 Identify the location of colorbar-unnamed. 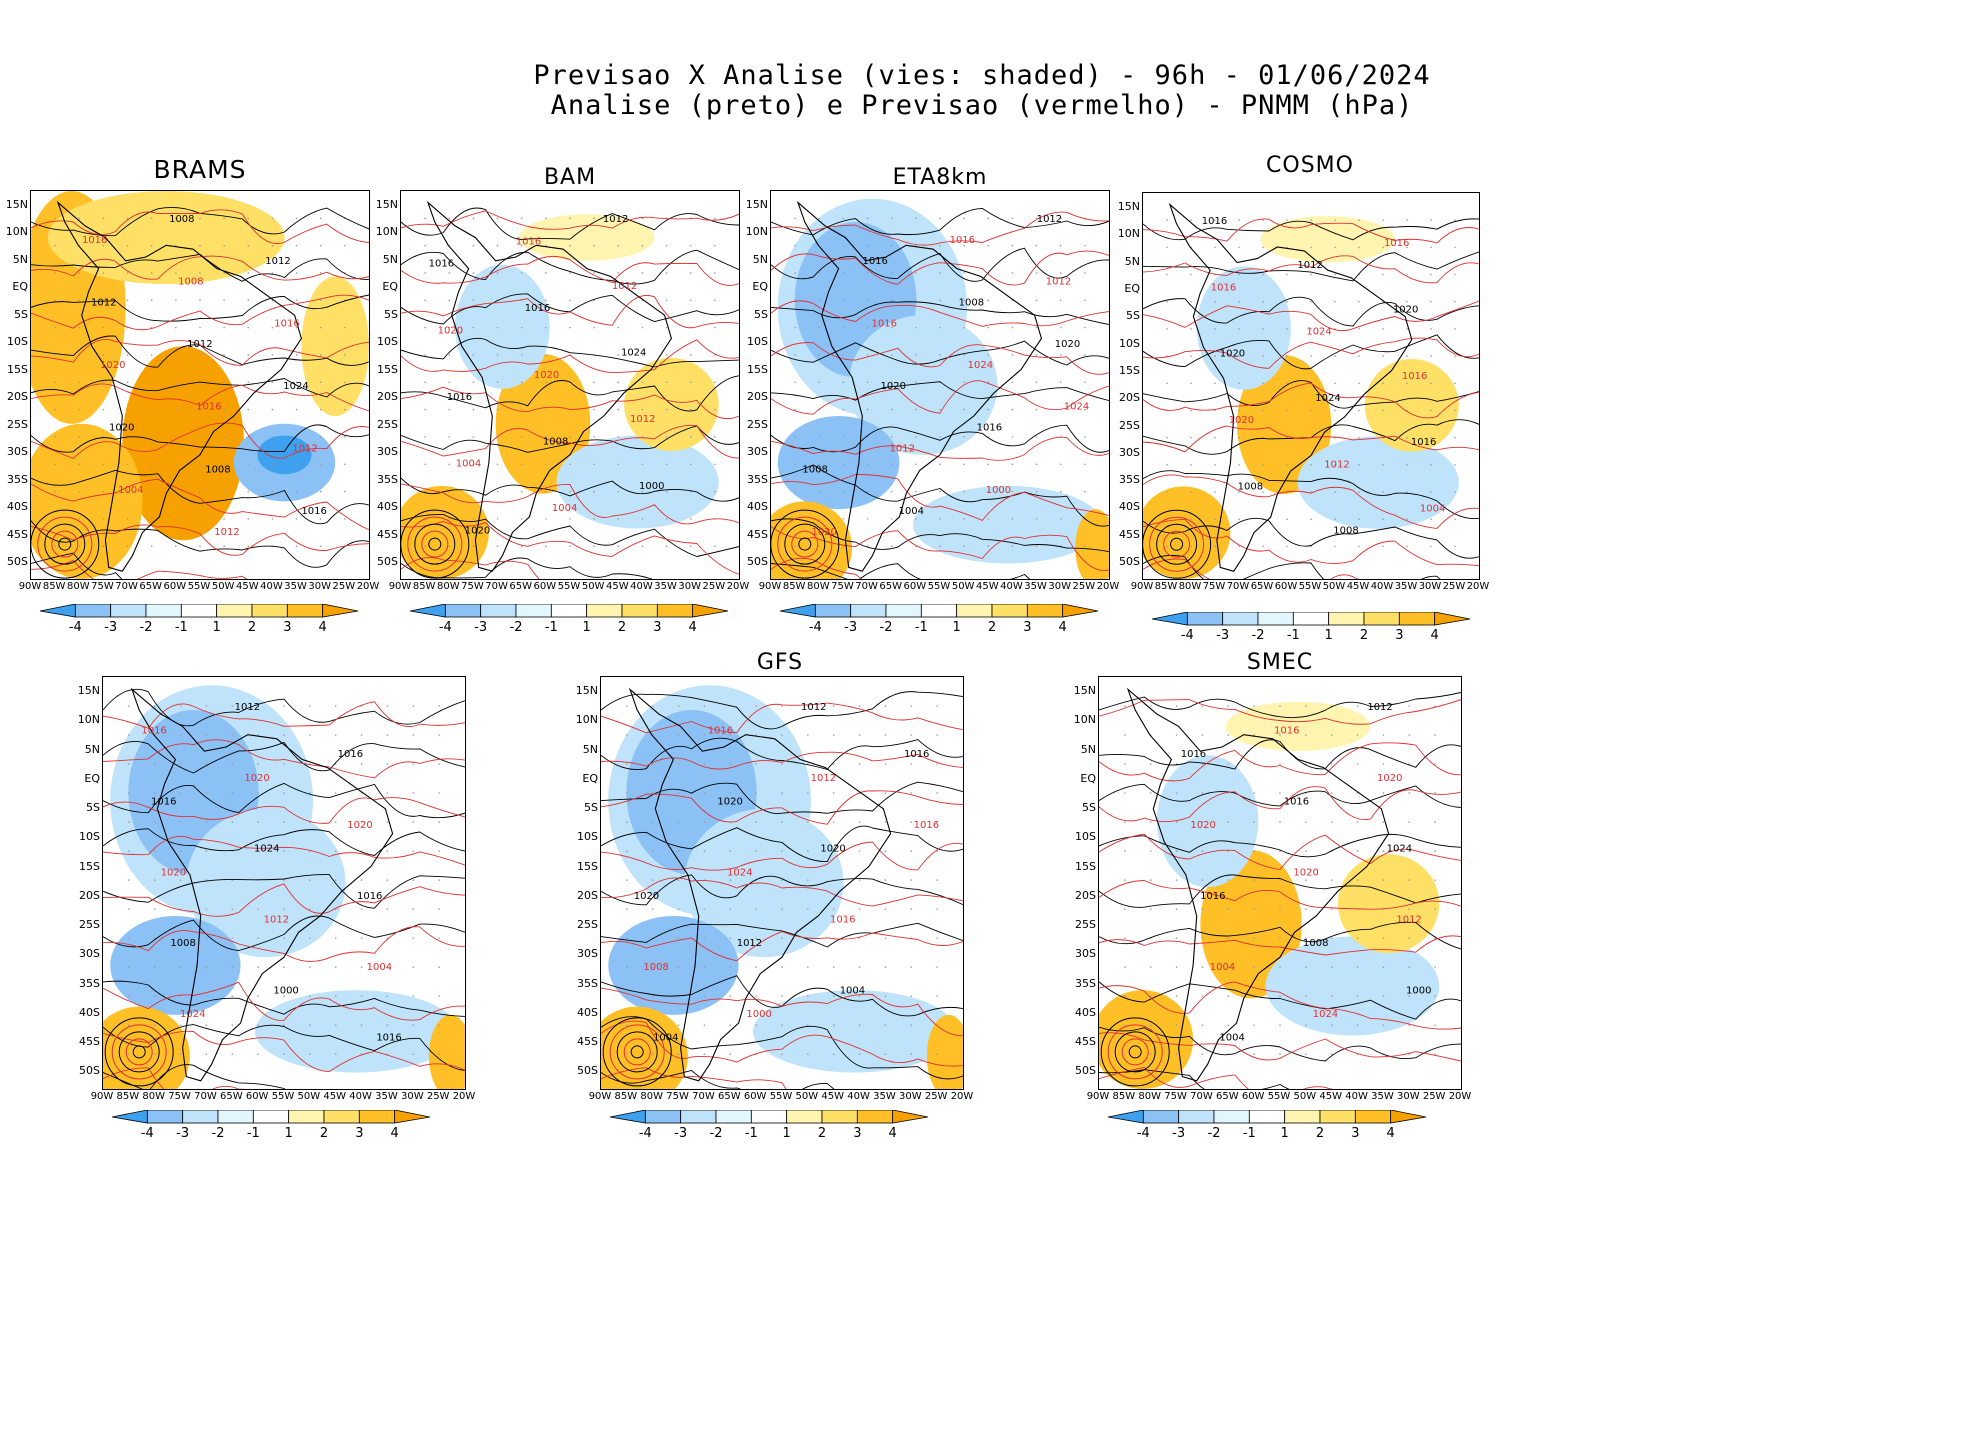
(271, 1117).